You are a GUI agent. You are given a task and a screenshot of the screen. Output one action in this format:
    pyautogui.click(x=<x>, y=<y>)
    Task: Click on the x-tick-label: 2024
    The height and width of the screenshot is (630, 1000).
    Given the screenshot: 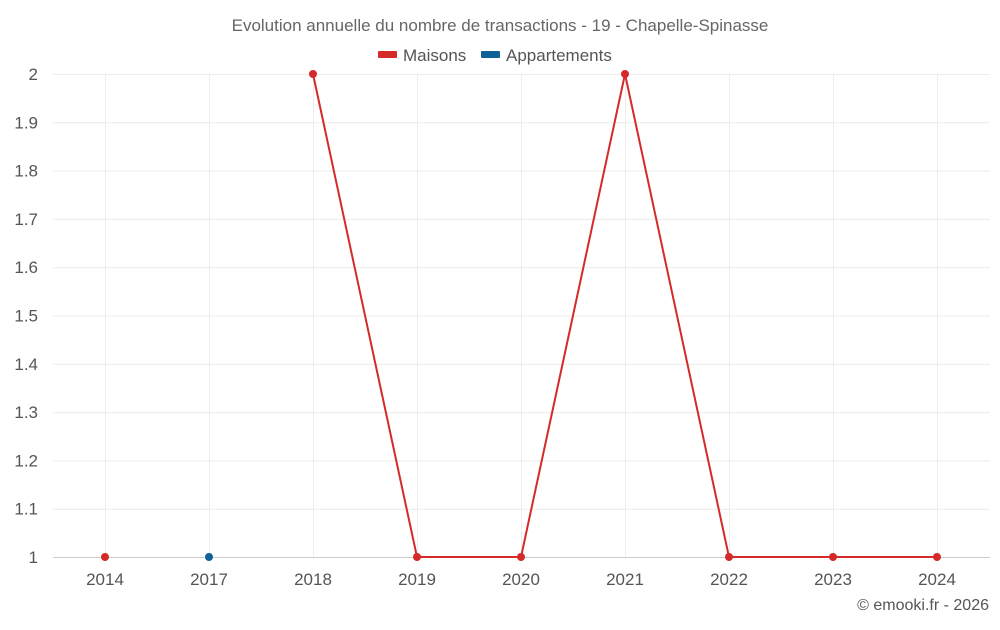 What is the action you would take?
    pyautogui.click(x=937, y=579)
    